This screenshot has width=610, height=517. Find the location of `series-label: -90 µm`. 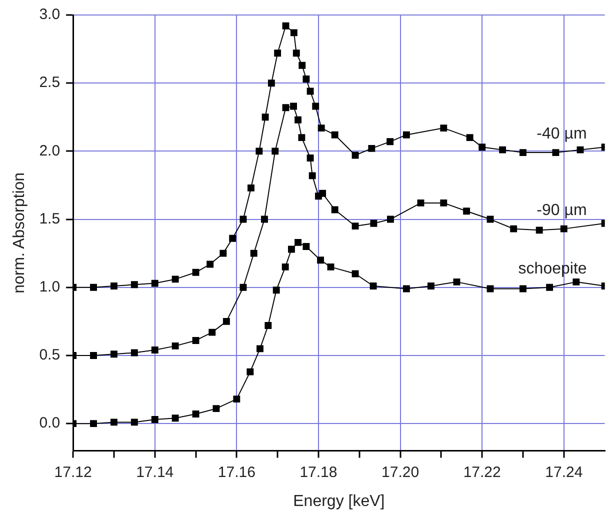

series-label: -90 µm is located at coordinates (561, 210).